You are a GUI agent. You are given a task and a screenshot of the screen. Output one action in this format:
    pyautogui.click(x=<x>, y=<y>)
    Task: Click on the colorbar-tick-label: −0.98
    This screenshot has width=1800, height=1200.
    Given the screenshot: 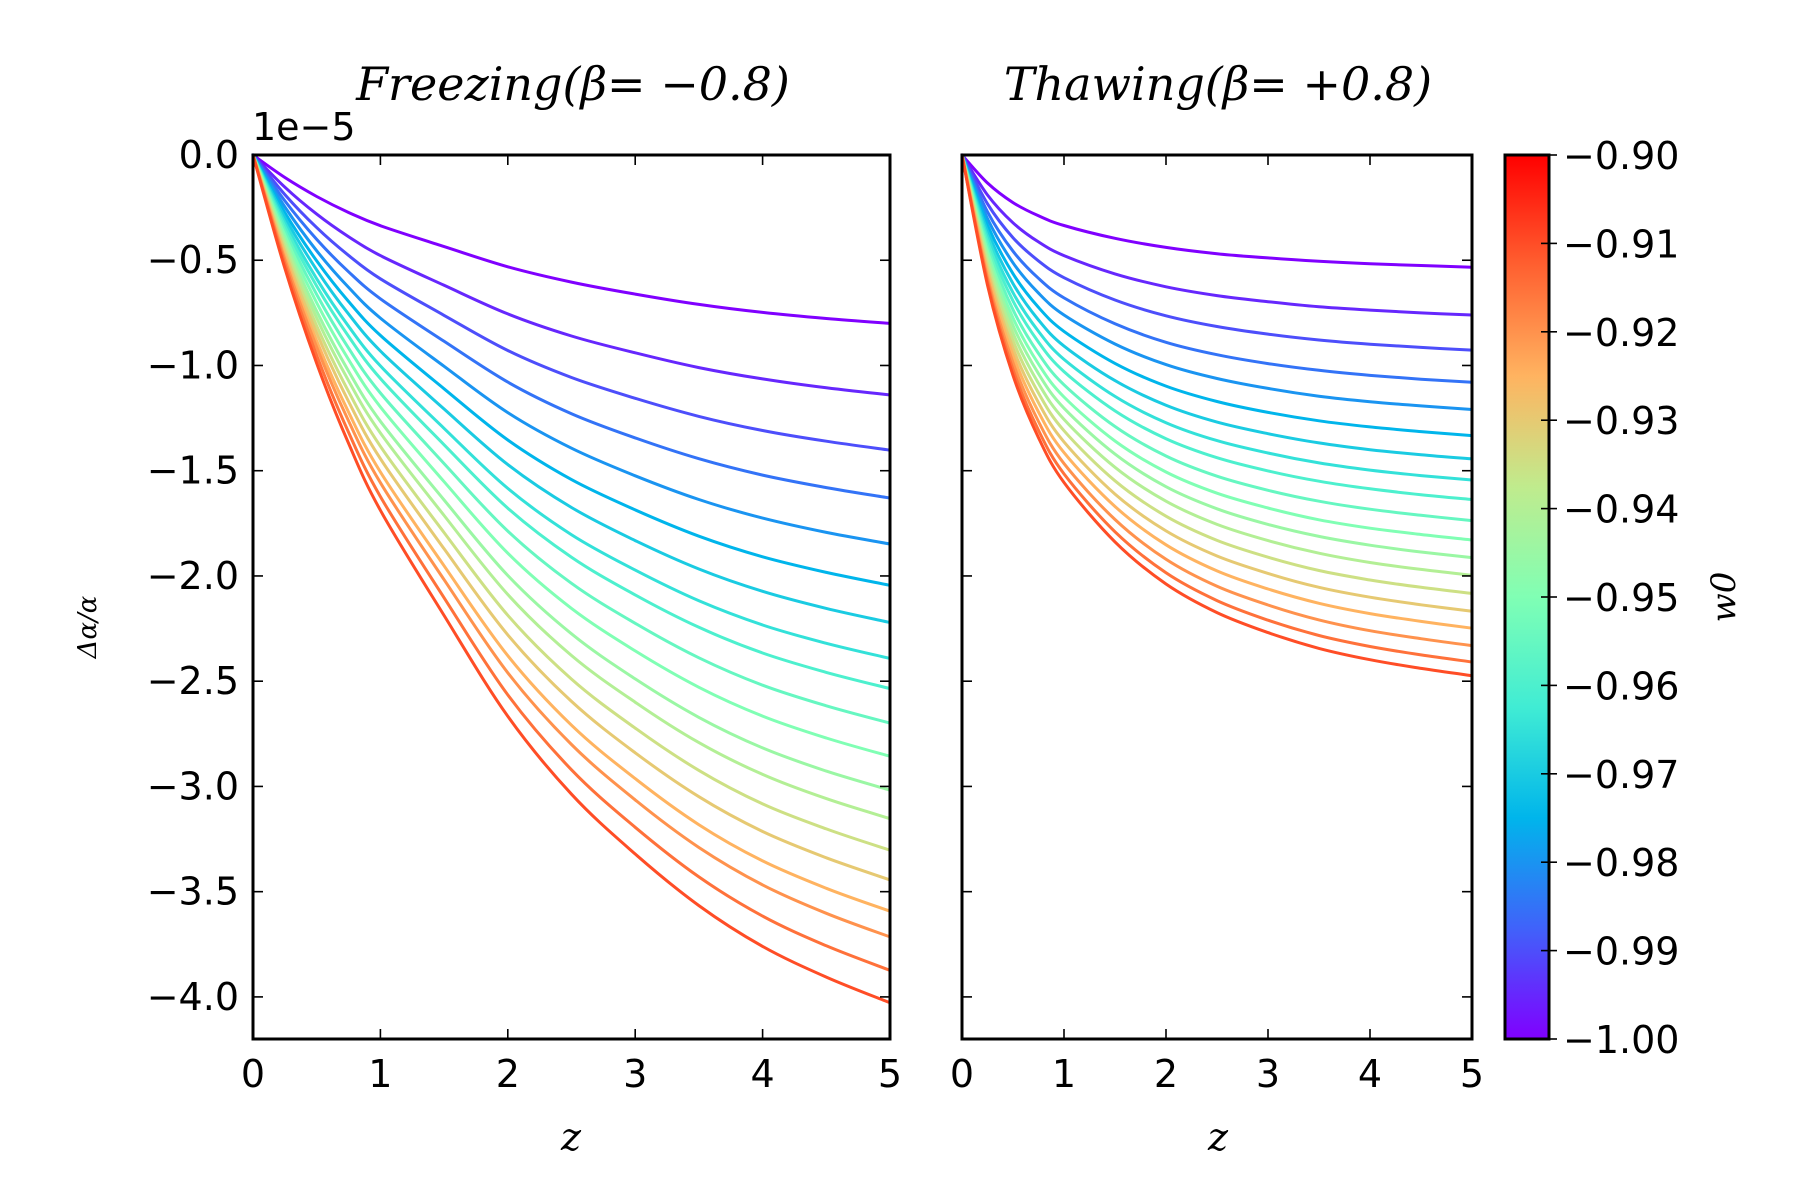 What is the action you would take?
    pyautogui.click(x=1621, y=863)
    